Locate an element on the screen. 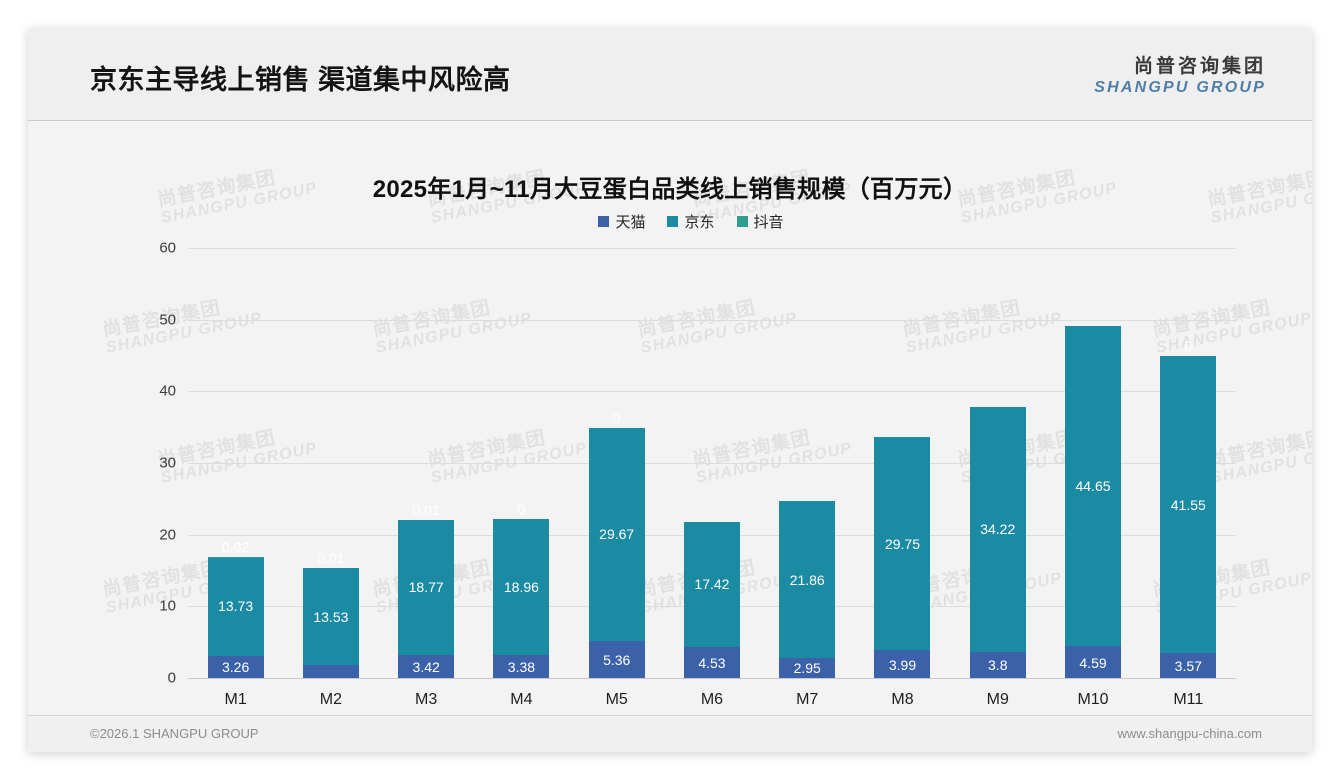 Image resolution: width=1340 pixels, height=780 pixels. bar-value-label: 3.57 is located at coordinates (1188, 666).